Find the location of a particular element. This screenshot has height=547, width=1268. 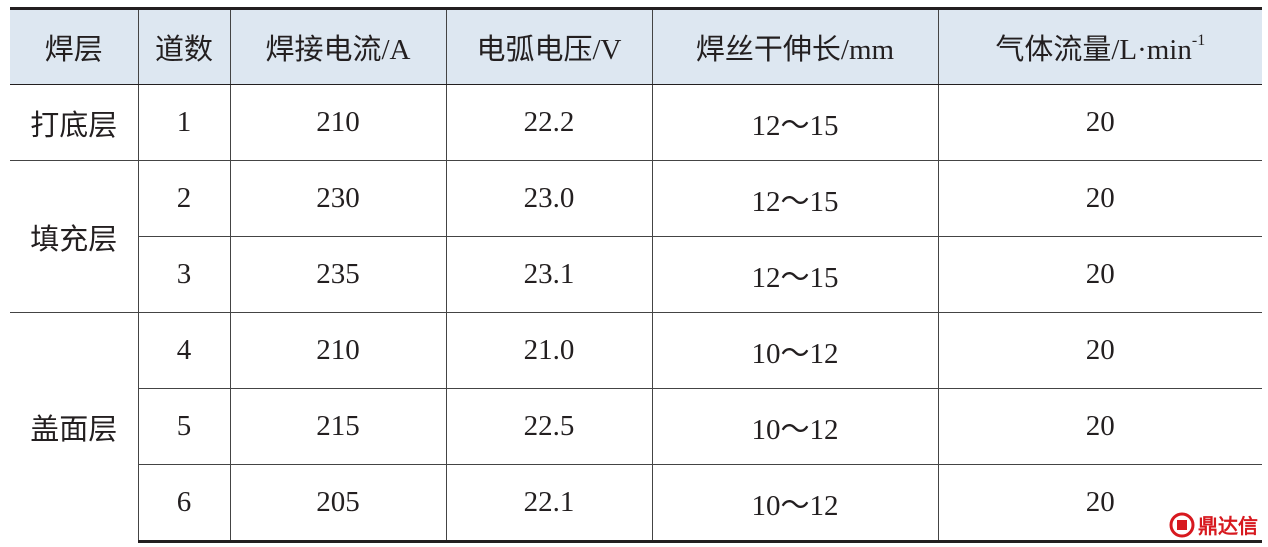

header-cell: 道数 is located at coordinates (183, 46).